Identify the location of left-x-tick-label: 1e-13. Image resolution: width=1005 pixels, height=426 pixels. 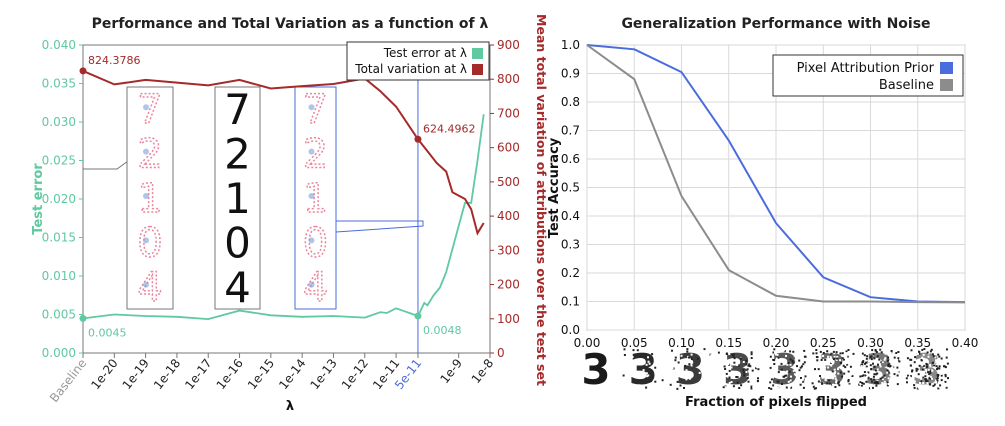
(323, 374).